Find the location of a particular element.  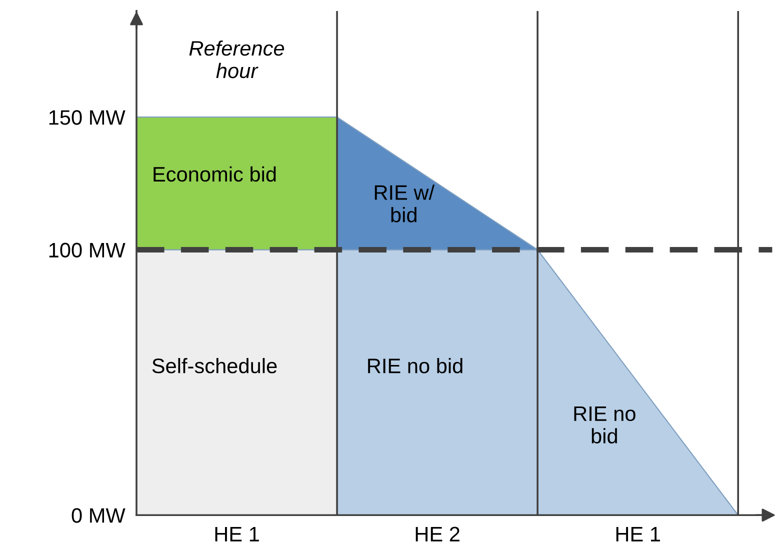

y-tick-label: 0 MW is located at coordinates (99, 515).